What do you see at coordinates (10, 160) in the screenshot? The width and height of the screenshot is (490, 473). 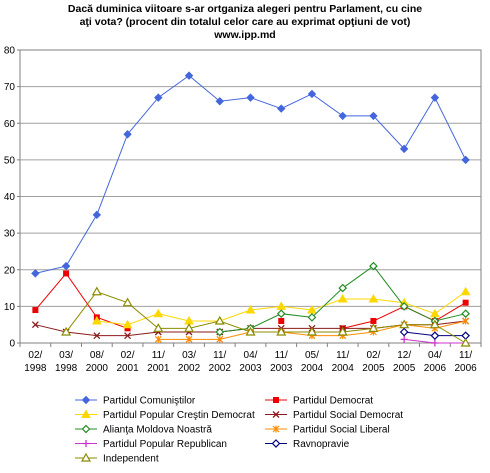 I see `y-tick-label: 50` at bounding box center [10, 160].